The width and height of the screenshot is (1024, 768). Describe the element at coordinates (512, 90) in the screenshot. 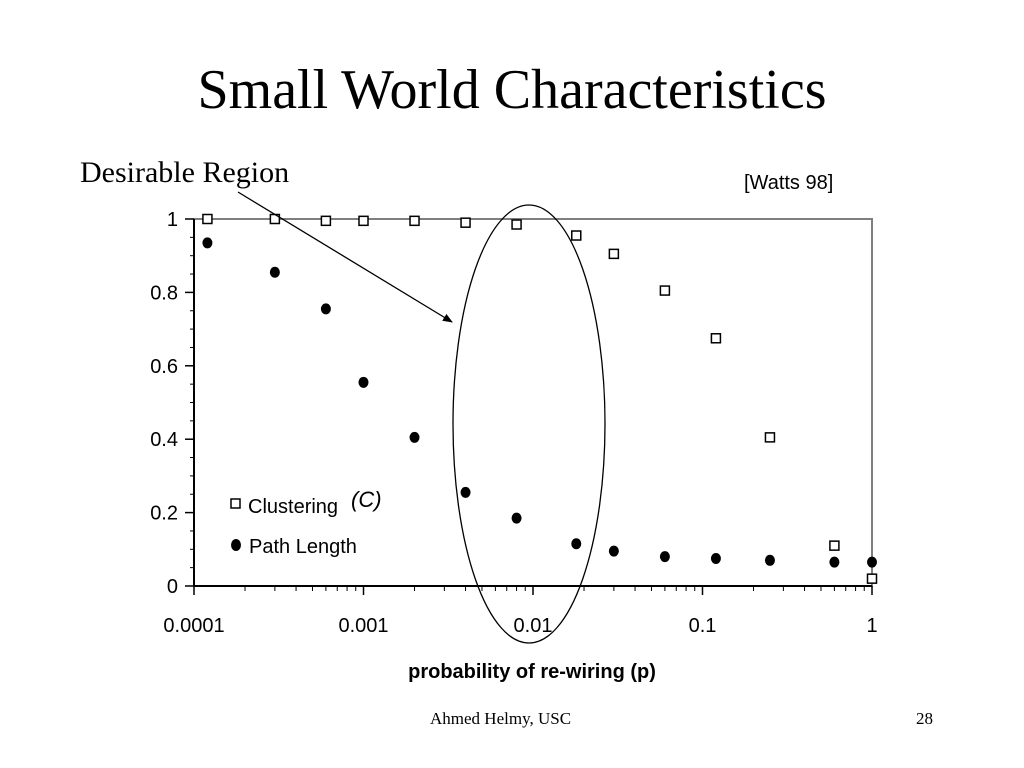

I see `slide-title: Small World Characteristics` at that location.